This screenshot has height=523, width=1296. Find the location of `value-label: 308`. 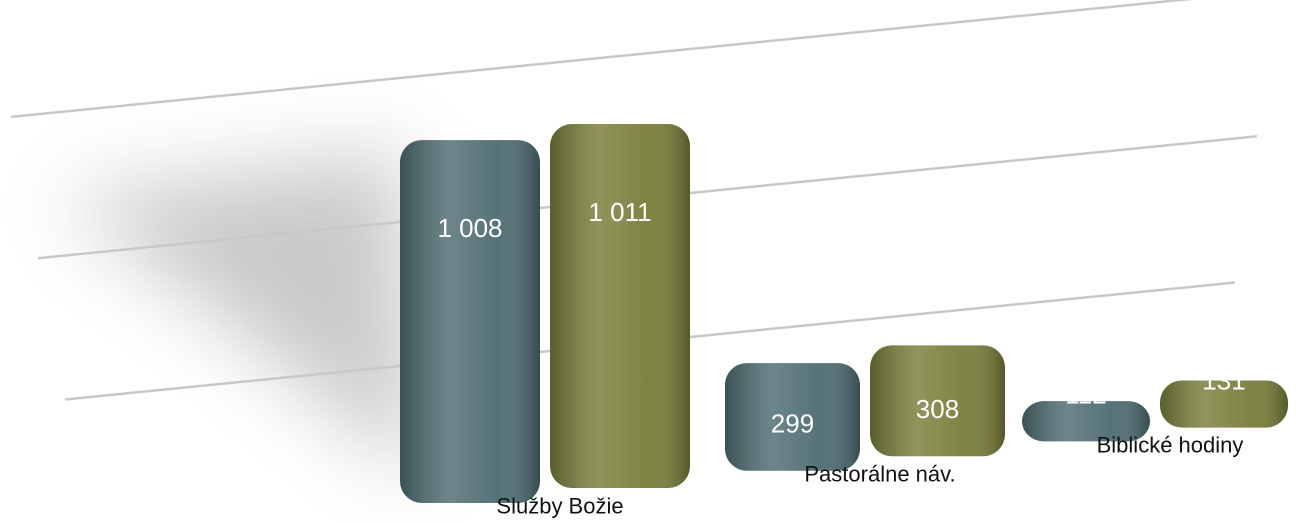

value-label: 308 is located at coordinates (937, 409).